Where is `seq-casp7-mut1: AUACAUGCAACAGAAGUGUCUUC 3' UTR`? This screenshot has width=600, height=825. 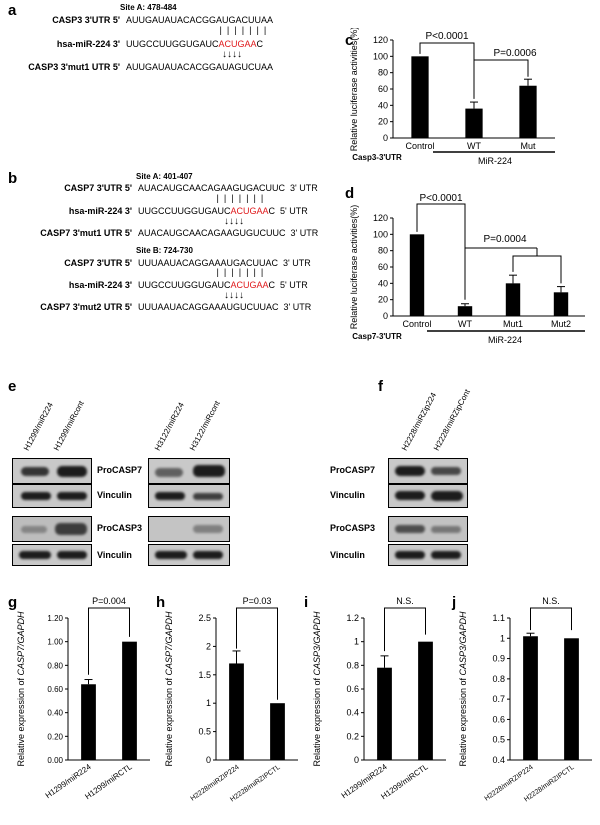
seq-casp7-mut1: AUACAUGCAACAGAAGUGUCUUC 3' UTR is located at coordinates (228, 233).